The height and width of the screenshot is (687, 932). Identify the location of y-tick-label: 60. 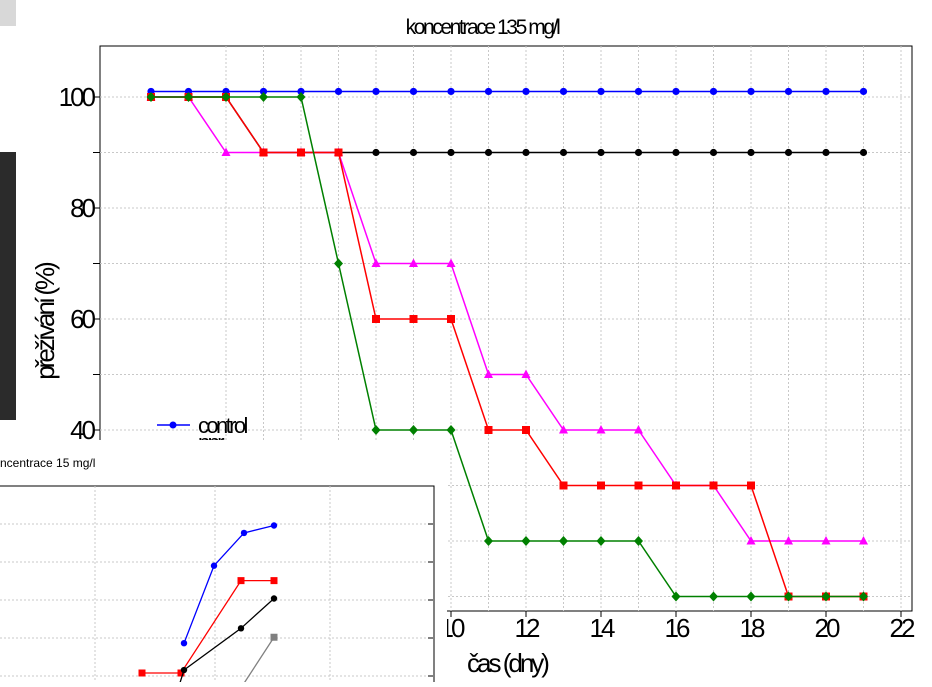
(82, 319).